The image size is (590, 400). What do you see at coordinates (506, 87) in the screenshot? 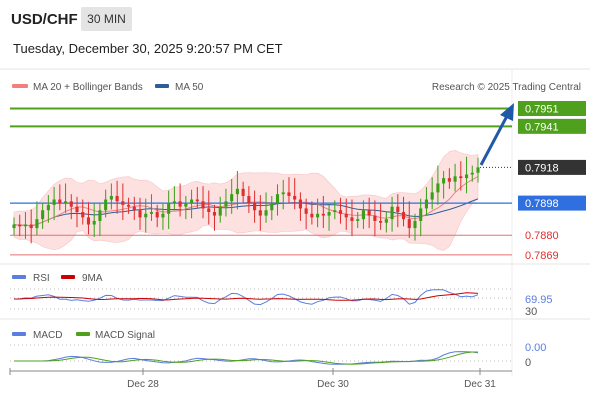
I see `source-credit: Research © 2025 Trading Central` at bounding box center [506, 87].